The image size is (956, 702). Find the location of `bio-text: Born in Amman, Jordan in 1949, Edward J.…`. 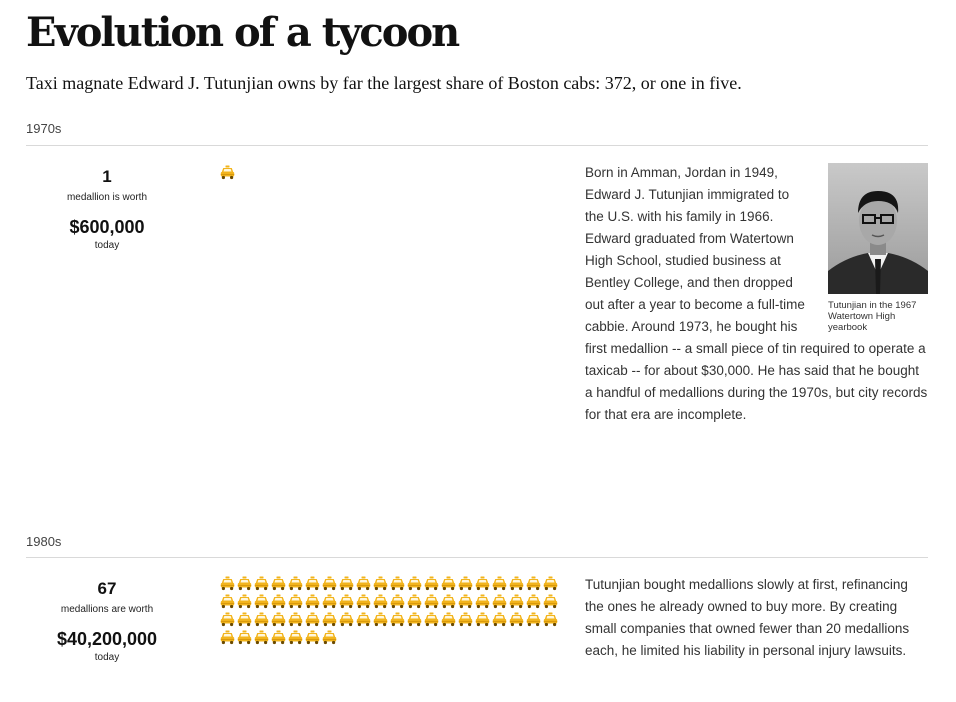

bio-text: Born in Amman, Jordan in 1949, Edward J.… is located at coordinates (756, 293).